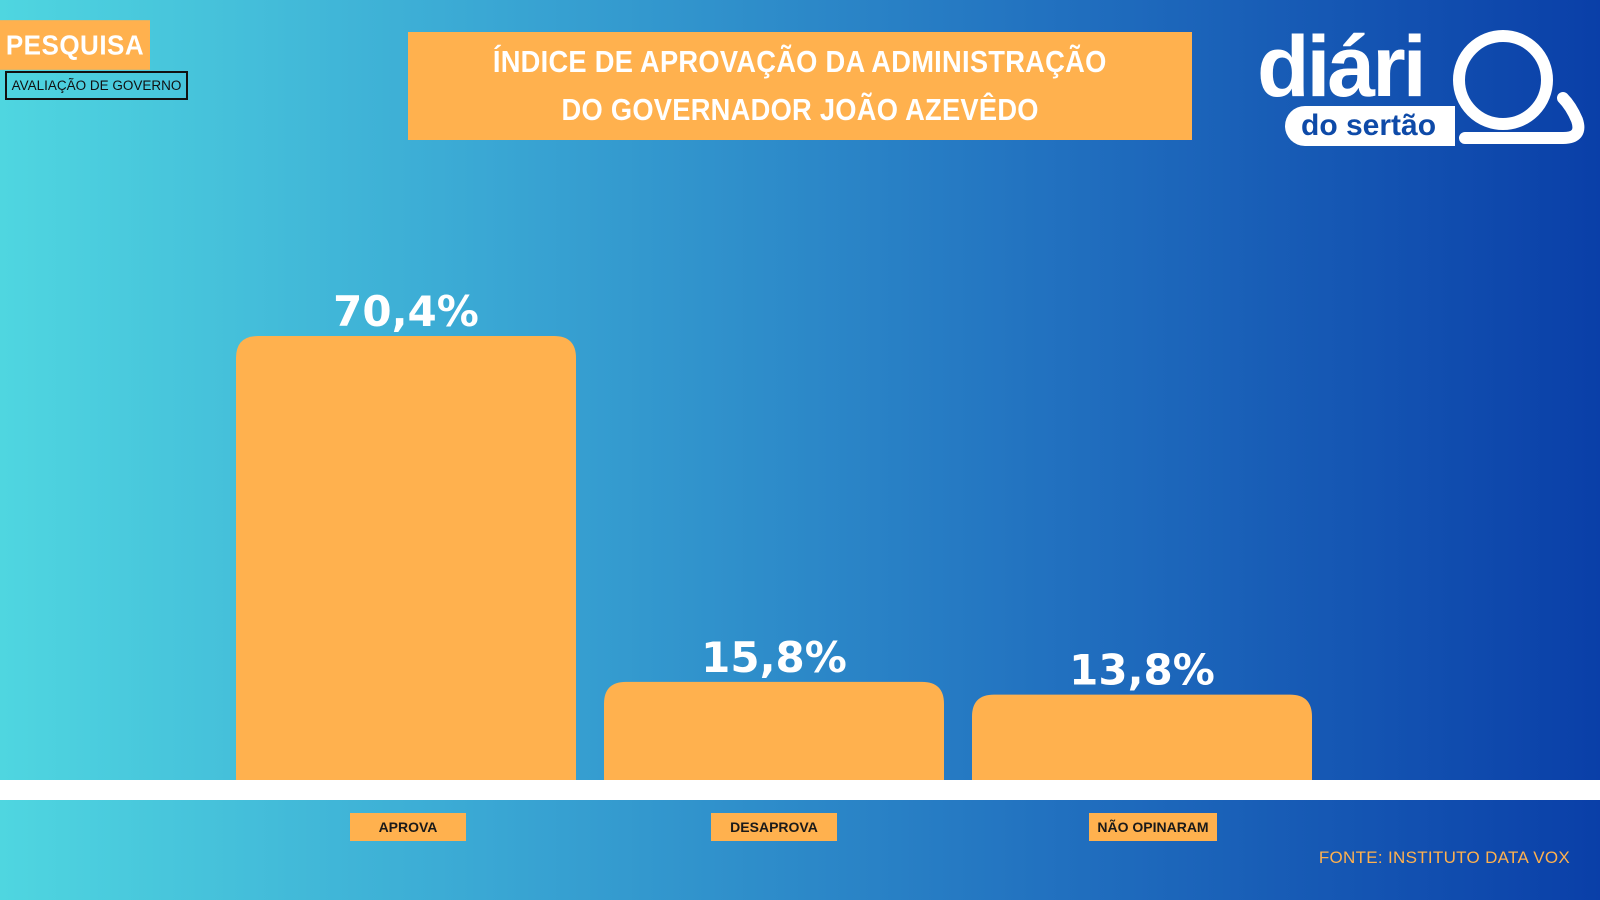  I want to click on brand-logo-bottom-text: do sertão, so click(1369, 125).